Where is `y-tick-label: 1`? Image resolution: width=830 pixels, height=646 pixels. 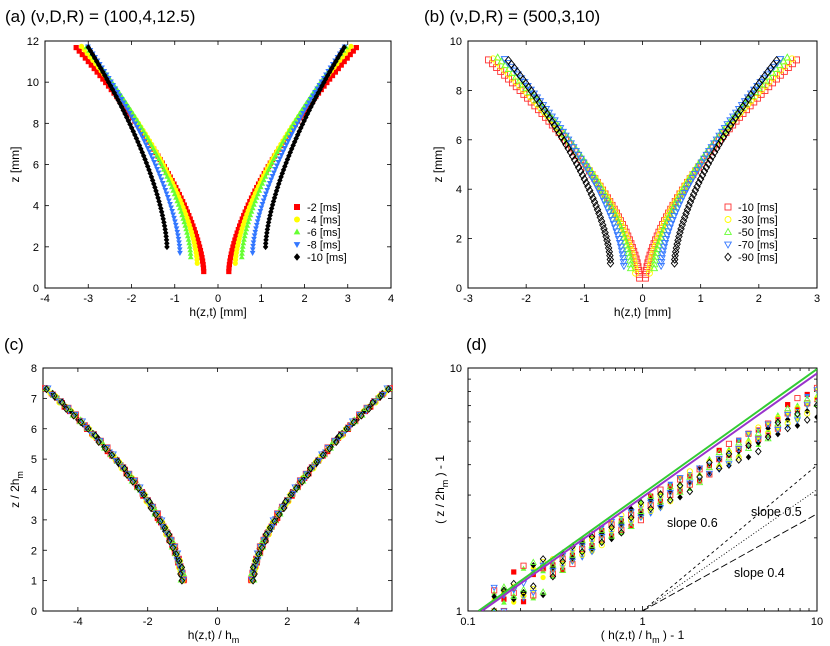
y-tick-label: 1 is located at coordinates (34, 582).